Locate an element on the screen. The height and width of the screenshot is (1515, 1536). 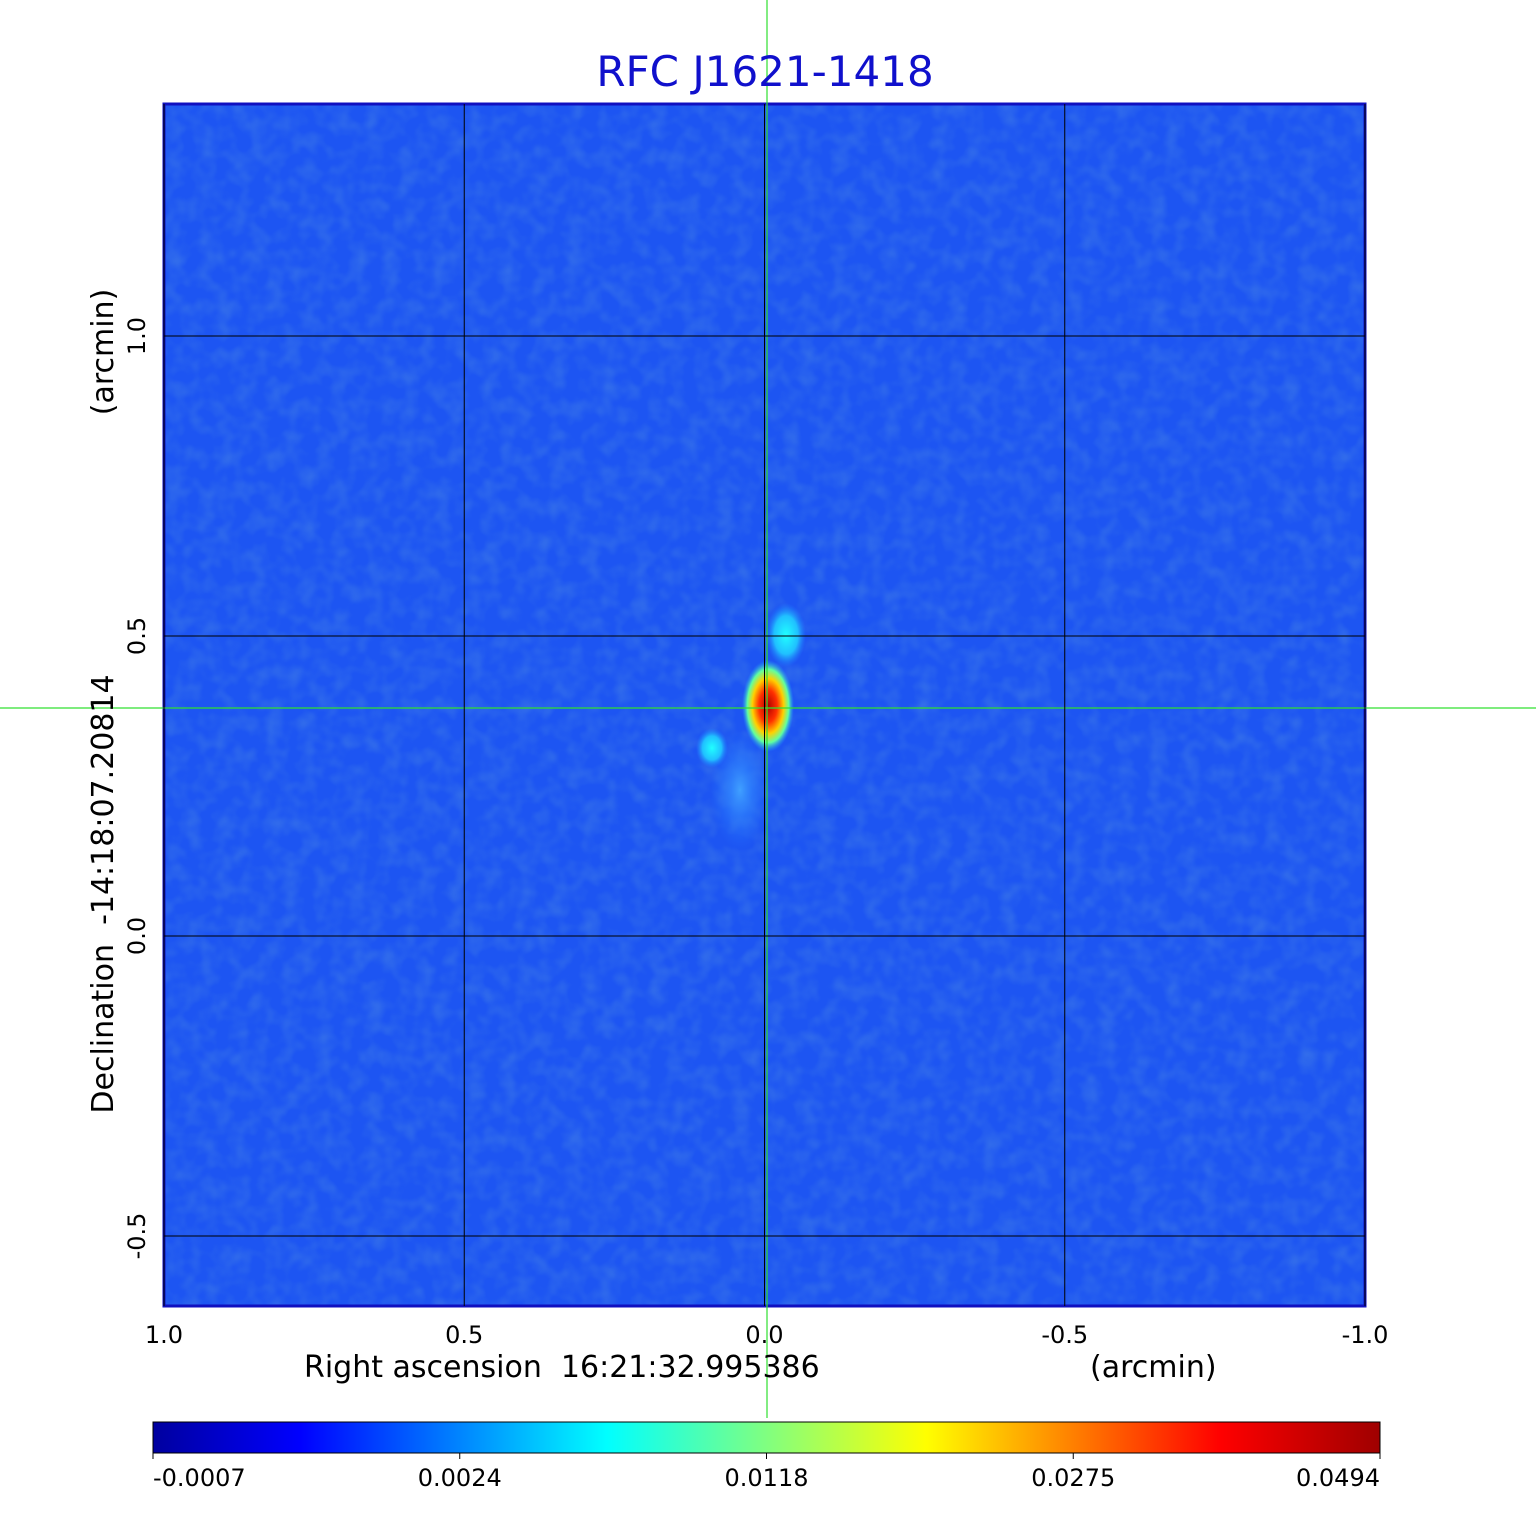
y-tick-label: 0.5 is located at coordinates (137, 636).